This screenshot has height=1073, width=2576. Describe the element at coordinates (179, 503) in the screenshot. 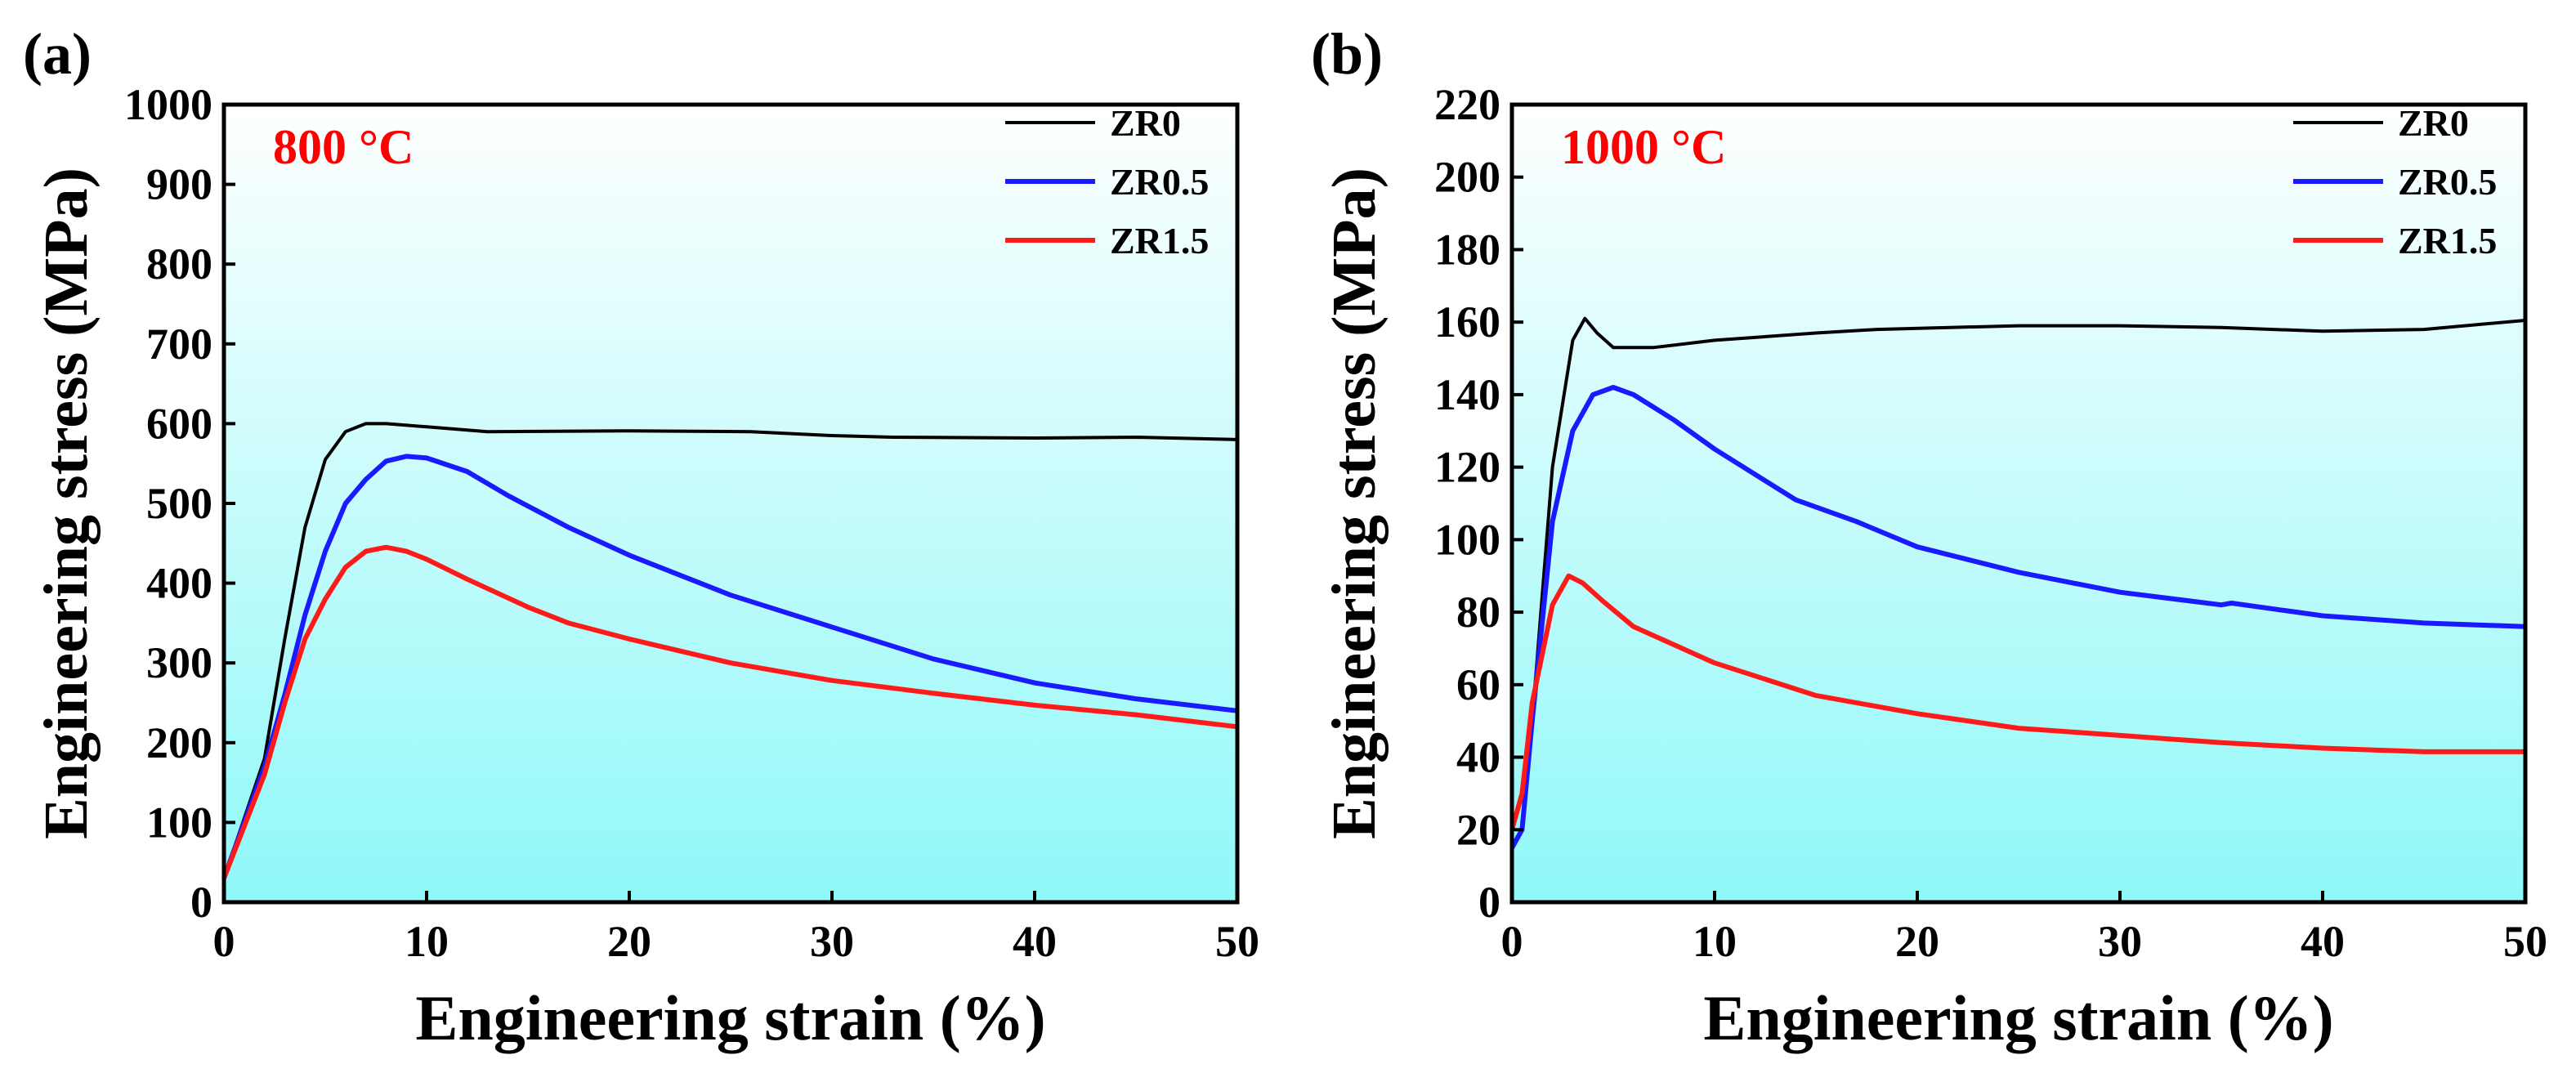

I see `y-tick-label: 500` at that location.